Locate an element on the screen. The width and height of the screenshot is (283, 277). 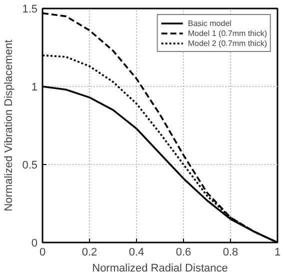
y-tick-label: 1 is located at coordinates (34, 88).